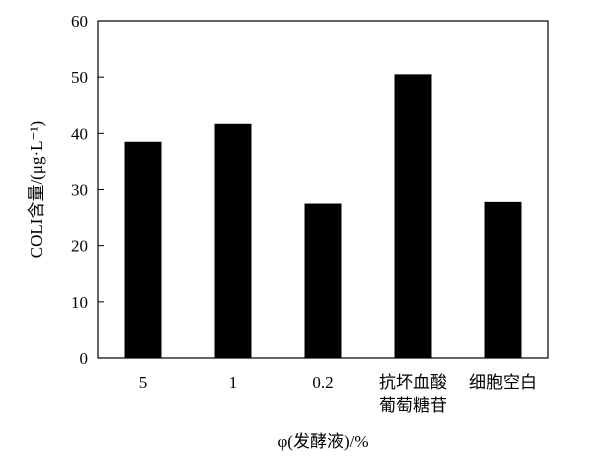  I want to click on y-tick-label: 20, so click(79, 246).